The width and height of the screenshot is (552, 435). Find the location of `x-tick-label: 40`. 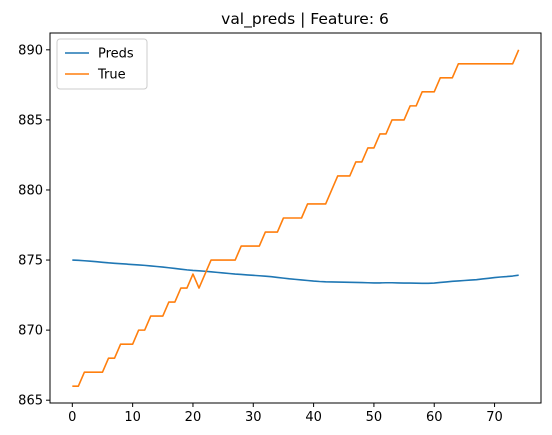

x-tick-label: 40 is located at coordinates (313, 417).